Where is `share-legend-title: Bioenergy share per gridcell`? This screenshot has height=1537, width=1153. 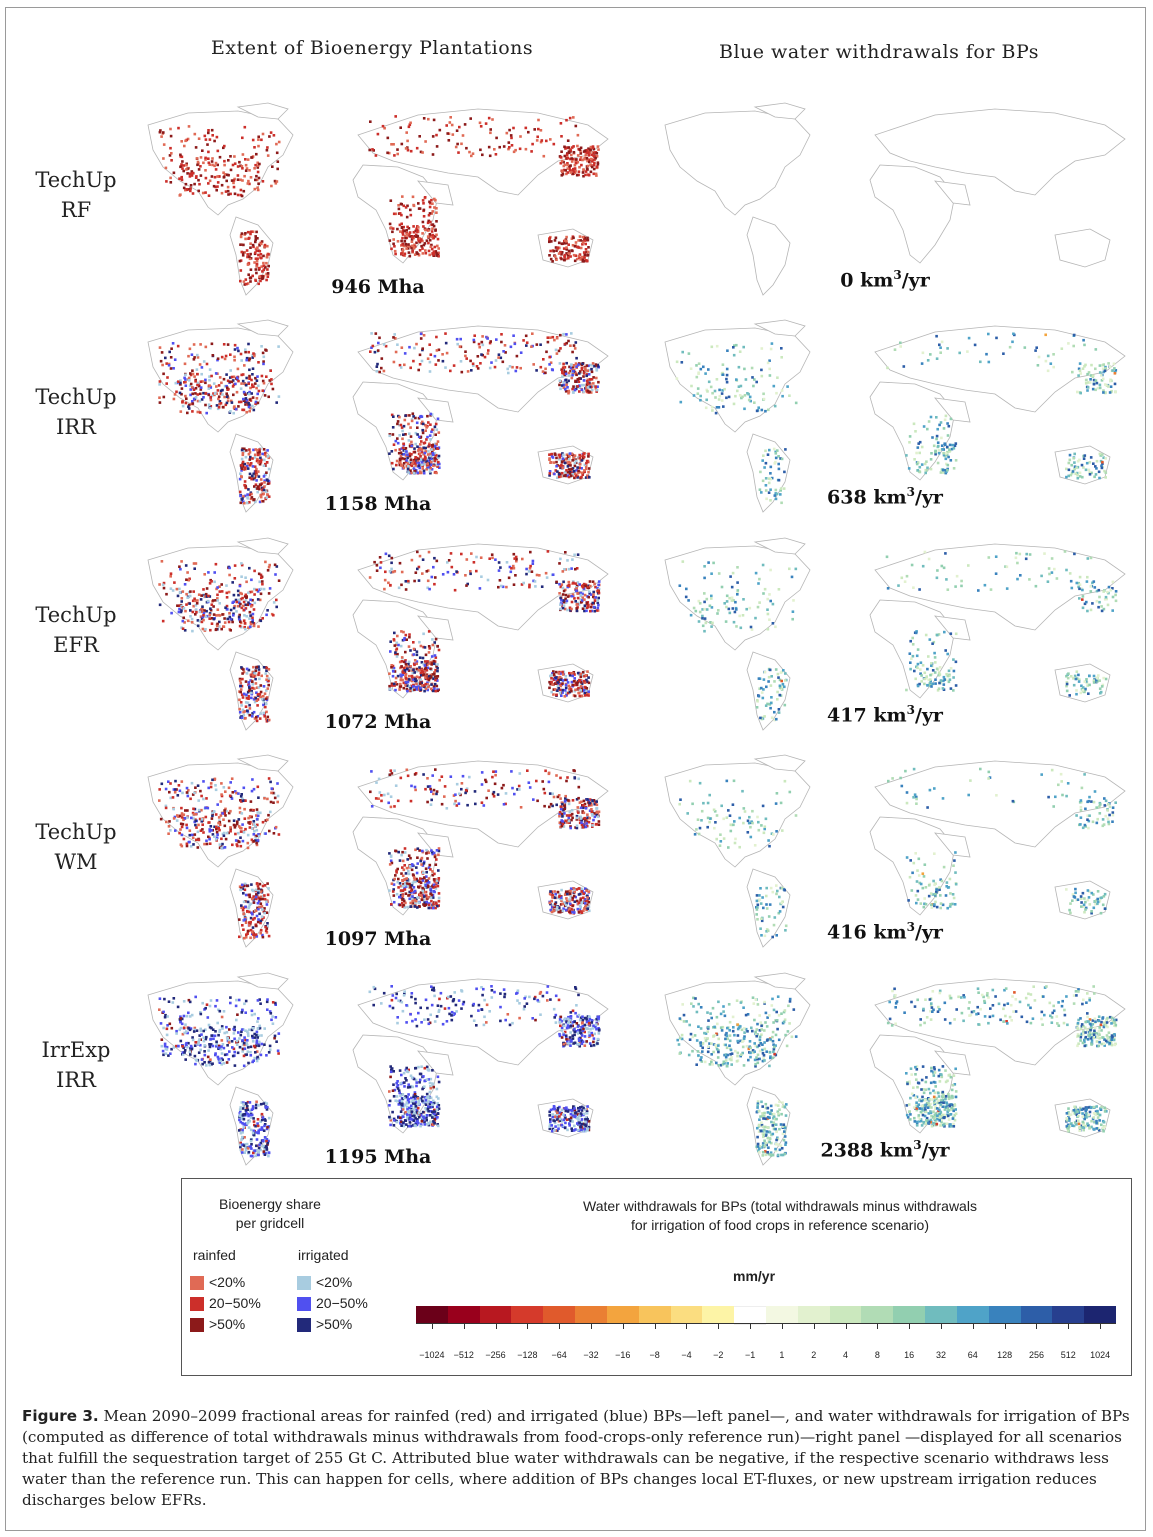
share-legend-title: Bioenergy share per gridcell is located at coordinates (270, 1214).